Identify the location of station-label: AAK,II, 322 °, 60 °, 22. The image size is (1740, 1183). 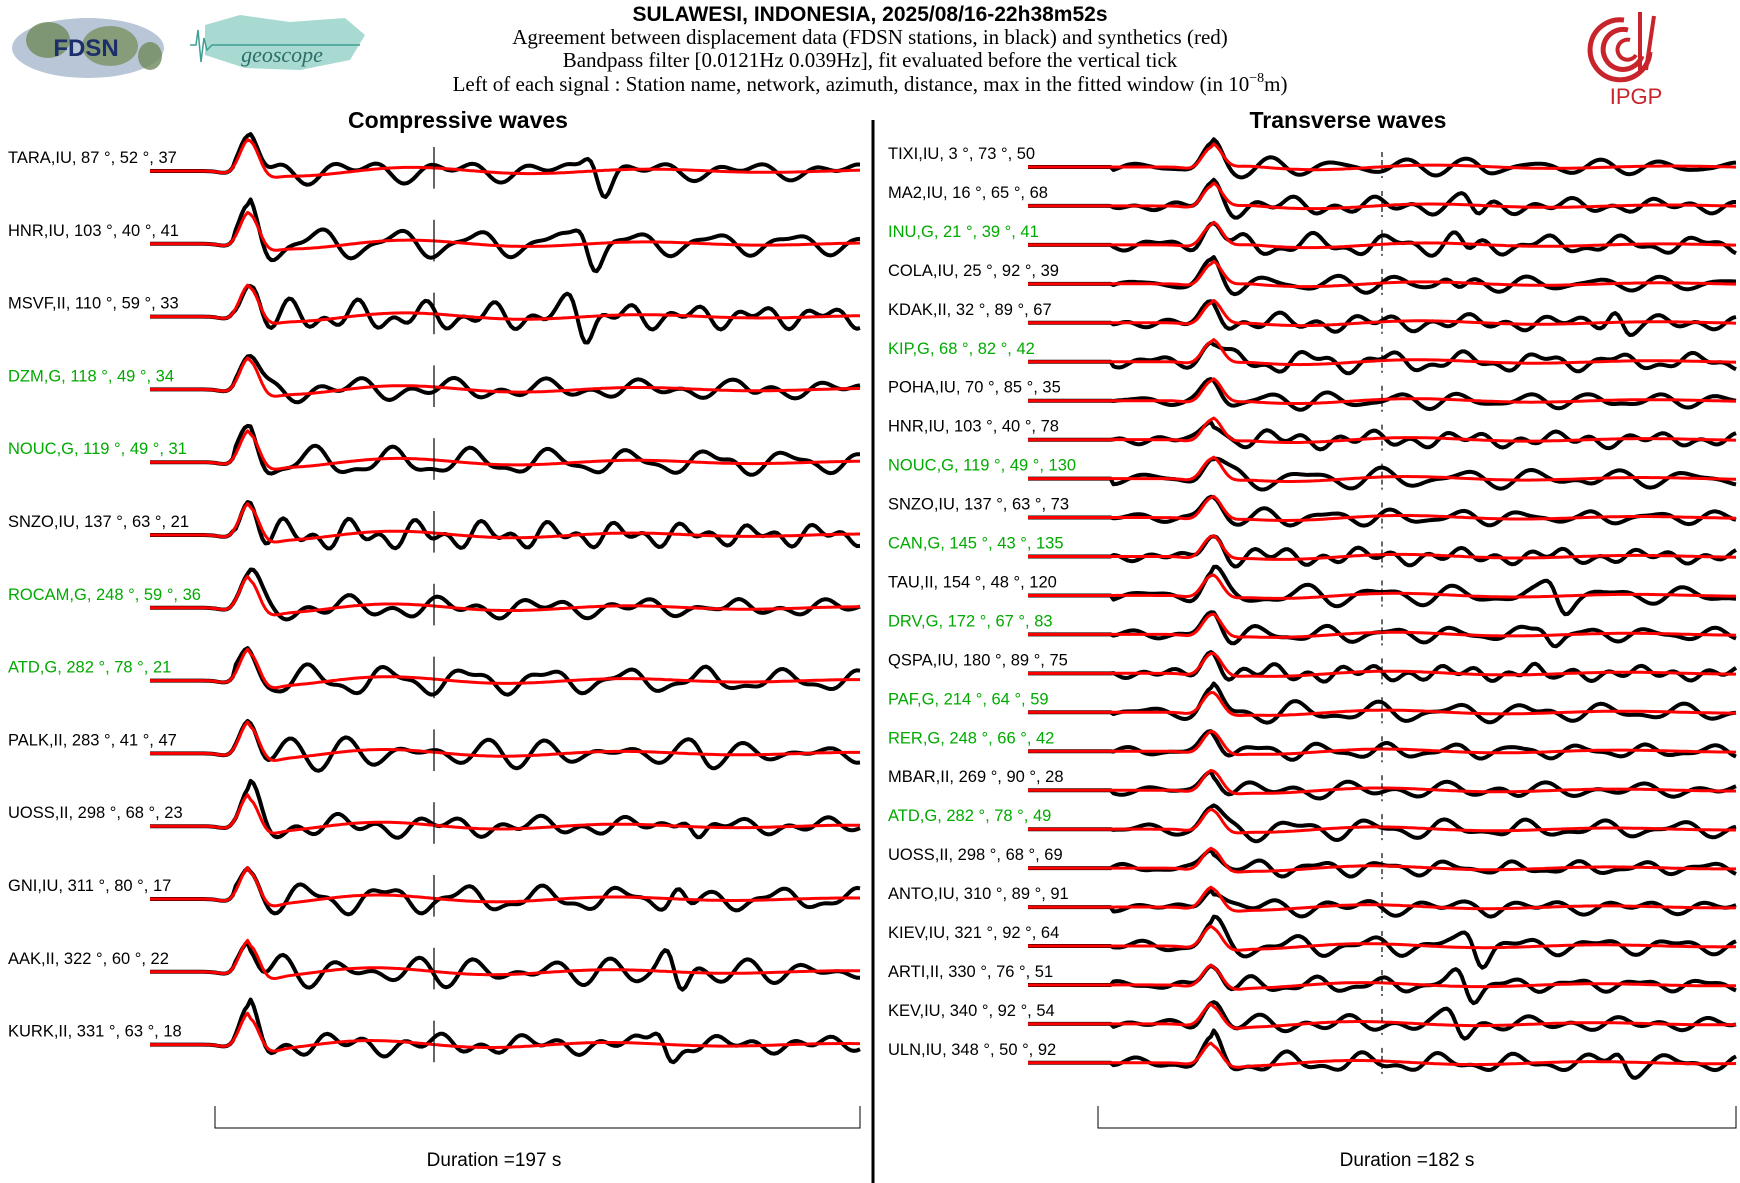
(88, 959).